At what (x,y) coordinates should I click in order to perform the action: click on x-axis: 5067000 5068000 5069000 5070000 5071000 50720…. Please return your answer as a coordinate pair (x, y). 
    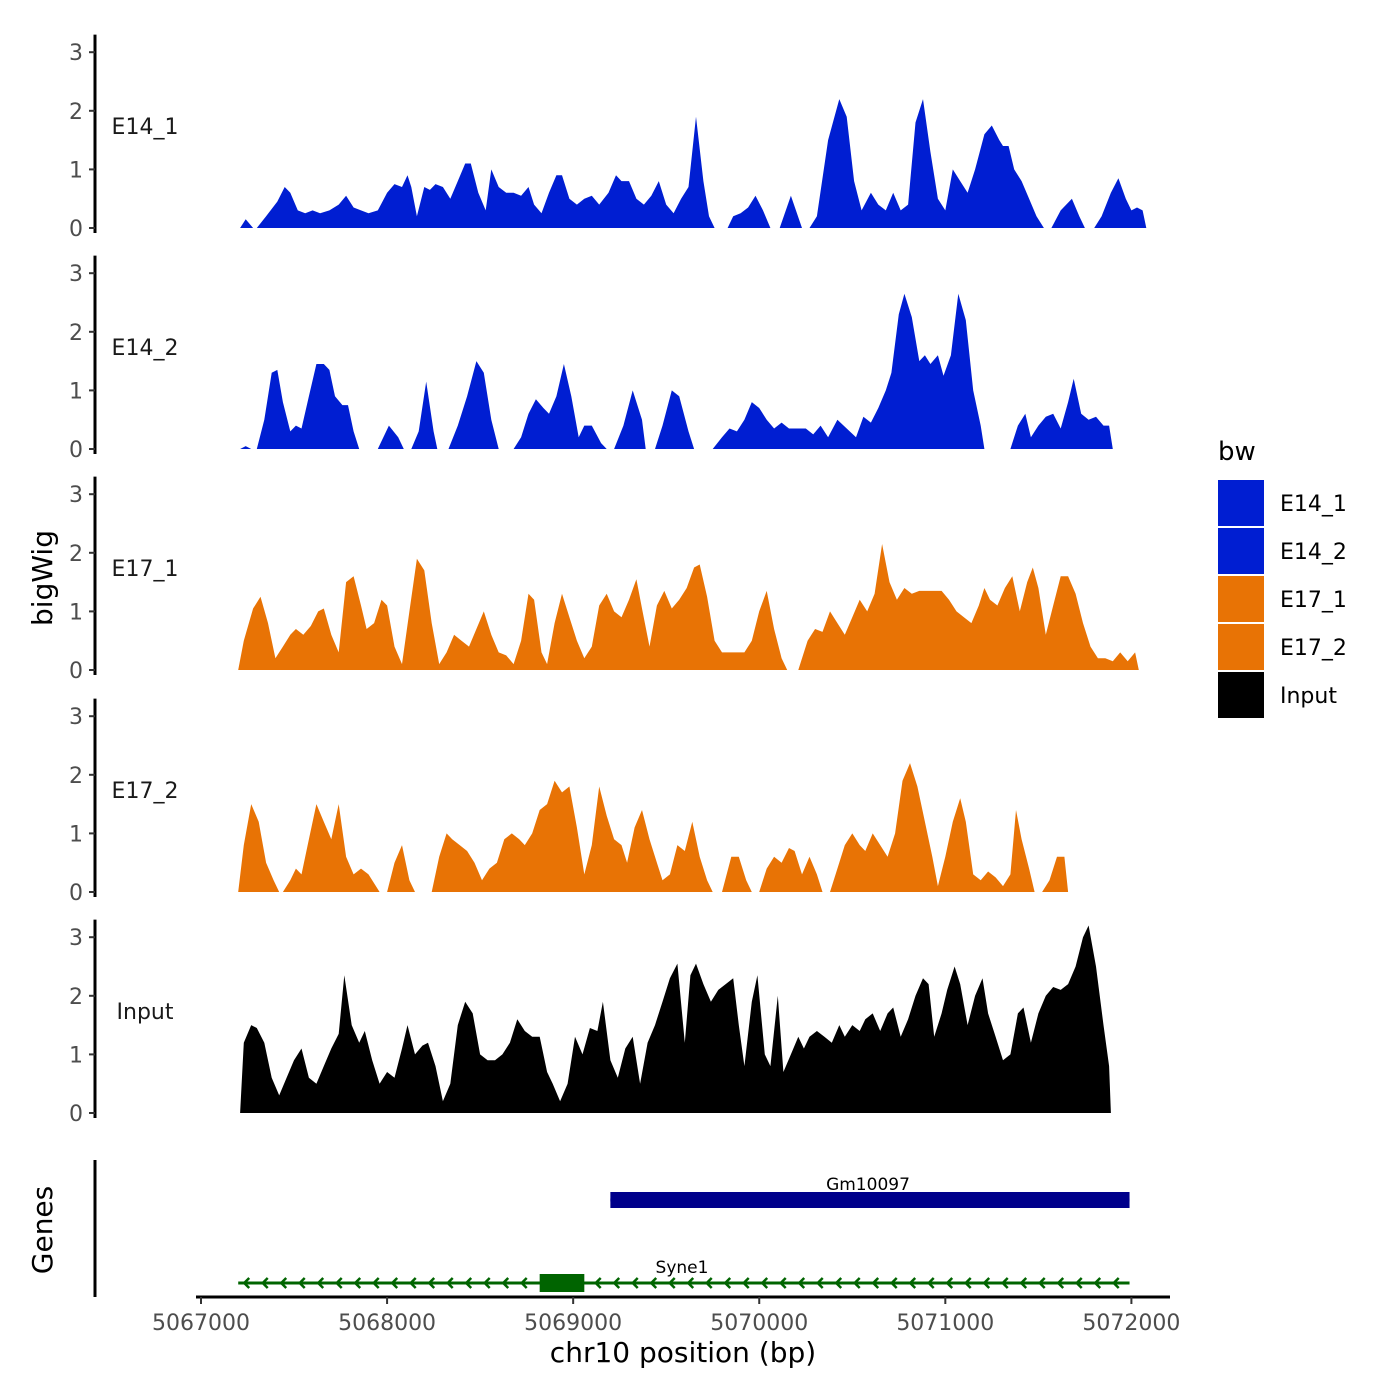
    Looking at the image, I should click on (666, 1315).